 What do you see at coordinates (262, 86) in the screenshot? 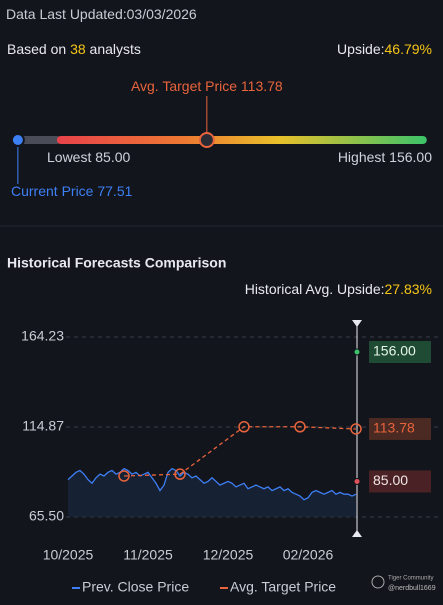
I see `range-label-value: 113.78` at bounding box center [262, 86].